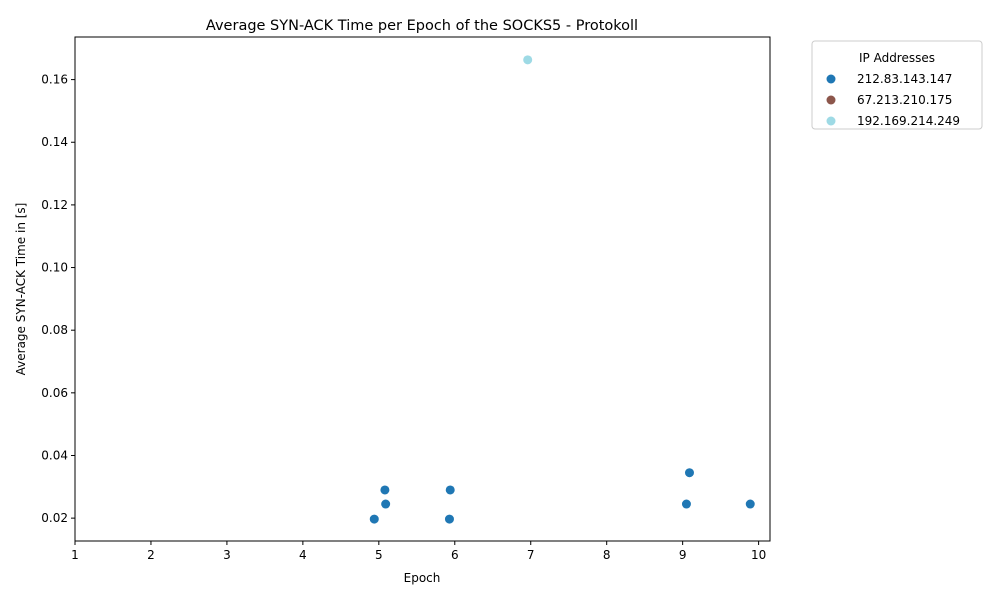 The height and width of the screenshot is (600, 1000). What do you see at coordinates (531, 555) in the screenshot?
I see `x-tick-label: 7` at bounding box center [531, 555].